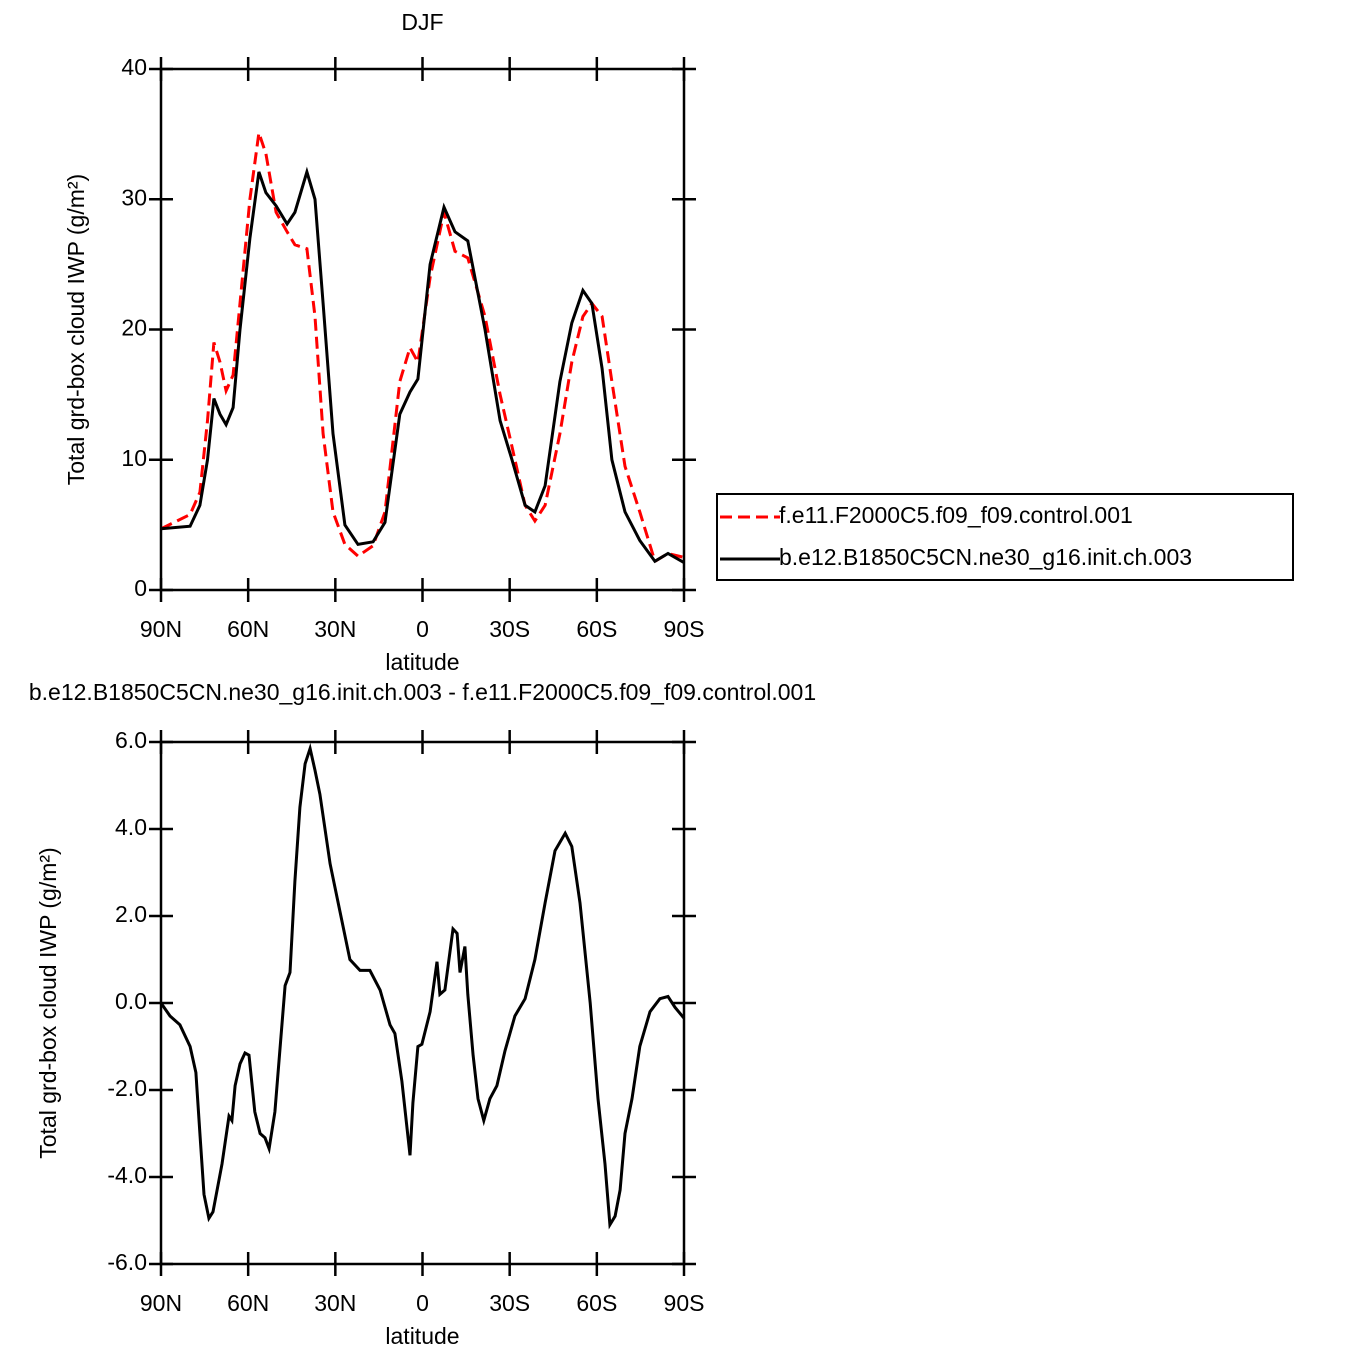 The width and height of the screenshot is (1358, 1358). Describe the element at coordinates (131, 1001) in the screenshot. I see `y-tick-label: 0.0` at that location.